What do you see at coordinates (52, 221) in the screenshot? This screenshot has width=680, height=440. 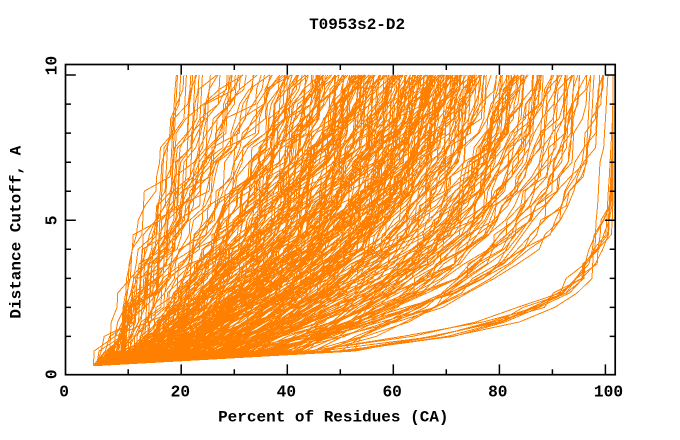 I see `svg-text: 5` at bounding box center [52, 221].